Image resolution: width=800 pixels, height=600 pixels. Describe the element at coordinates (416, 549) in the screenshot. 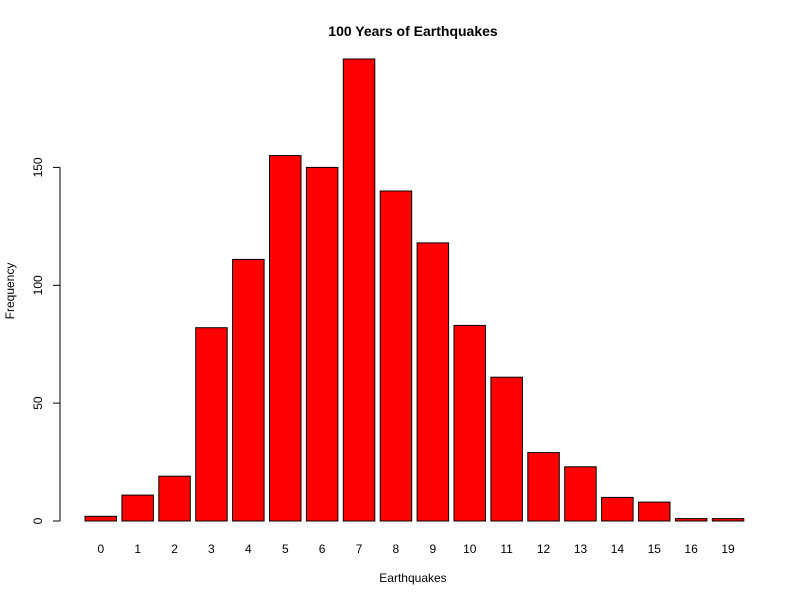

I see `x-tick-labels: 0 1 2 3 4 5 6 7 8 9 10 11 12 13 14 15 16 19` at that location.